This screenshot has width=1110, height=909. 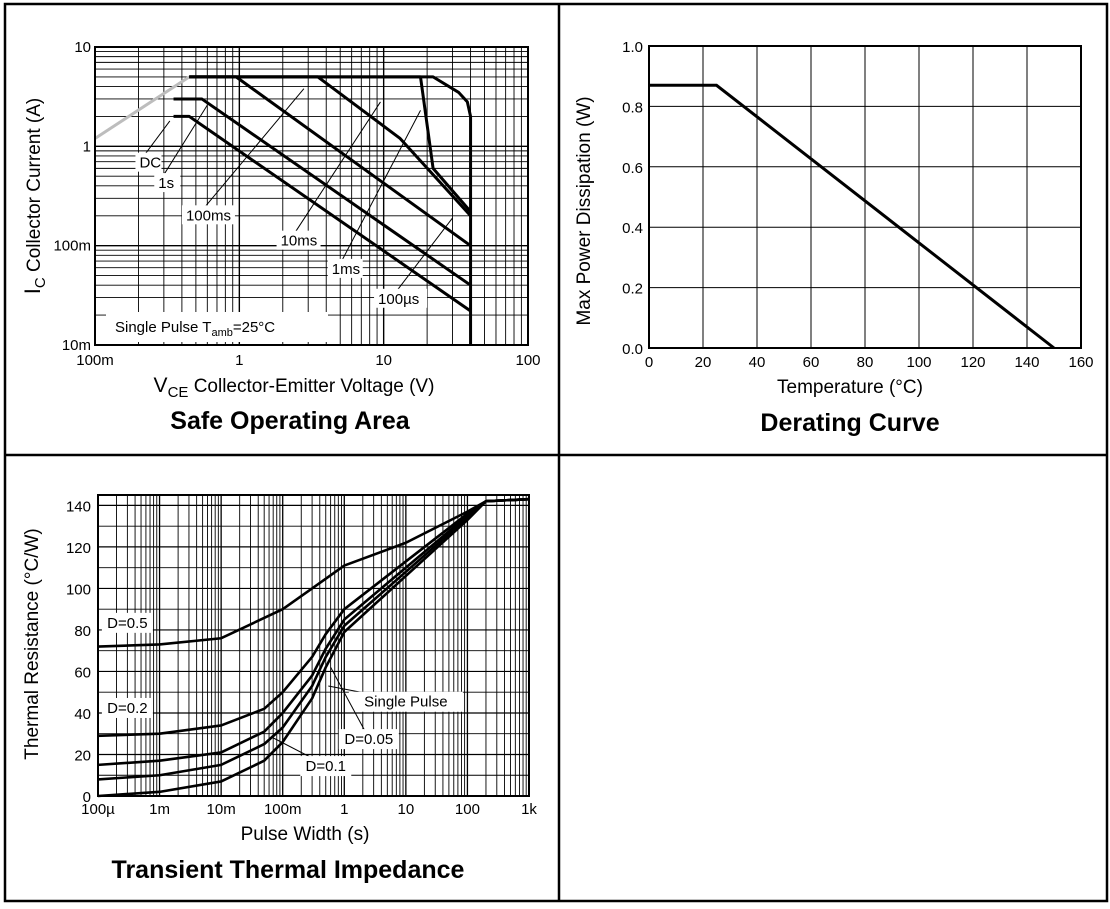 I want to click on thermal-annotation-label: D=0.1, so click(x=326, y=766).